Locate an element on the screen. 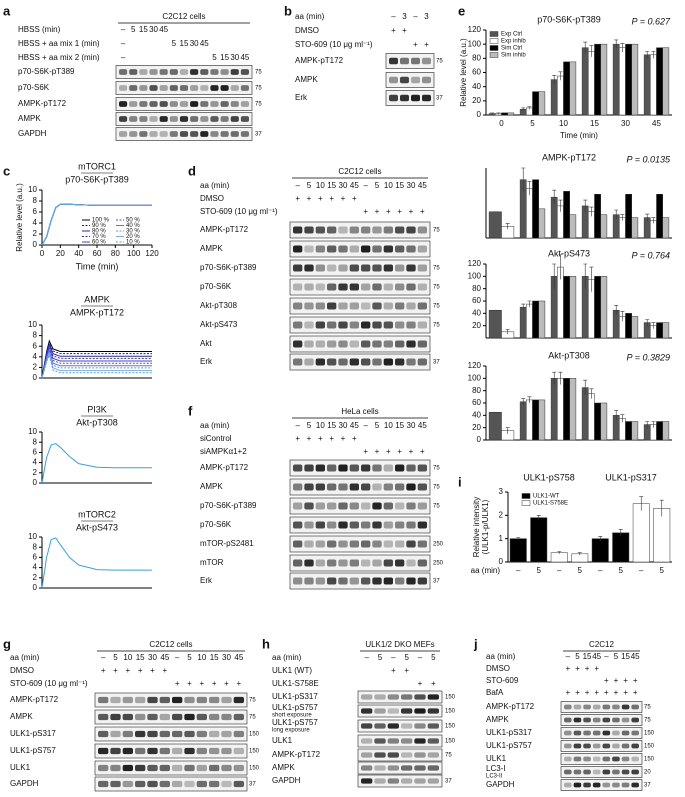 The width and height of the screenshot is (685, 797). header-label: HBSS (min) is located at coordinates (39, 29).